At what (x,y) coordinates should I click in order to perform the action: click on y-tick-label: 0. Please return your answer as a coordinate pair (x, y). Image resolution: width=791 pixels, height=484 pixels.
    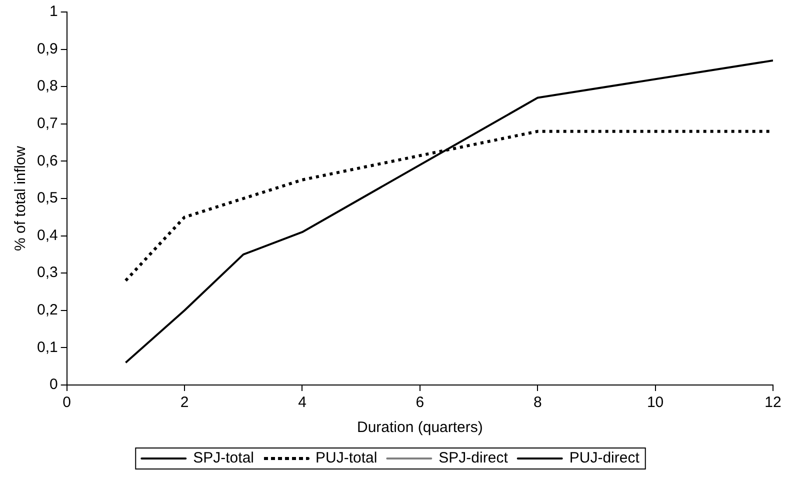
    Looking at the image, I should click on (54, 385).